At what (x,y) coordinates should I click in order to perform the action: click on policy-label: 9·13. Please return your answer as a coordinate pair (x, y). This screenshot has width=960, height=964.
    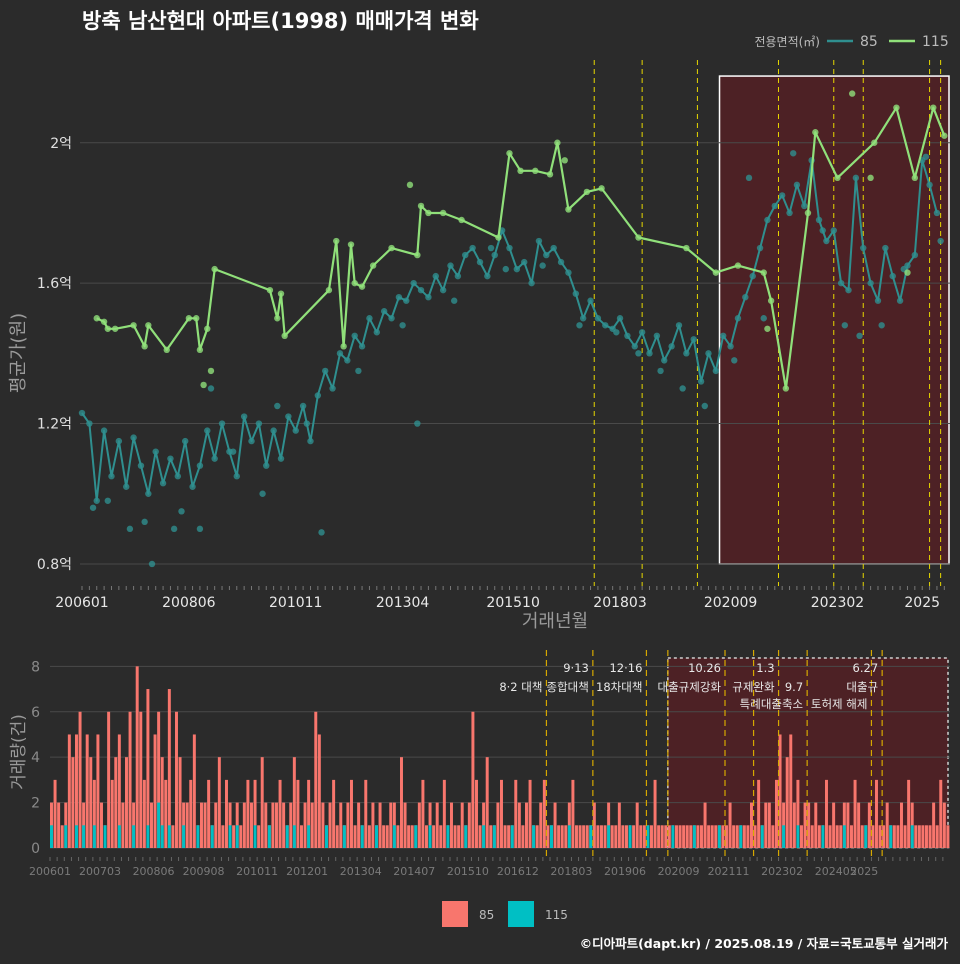
    Looking at the image, I should click on (576, 668).